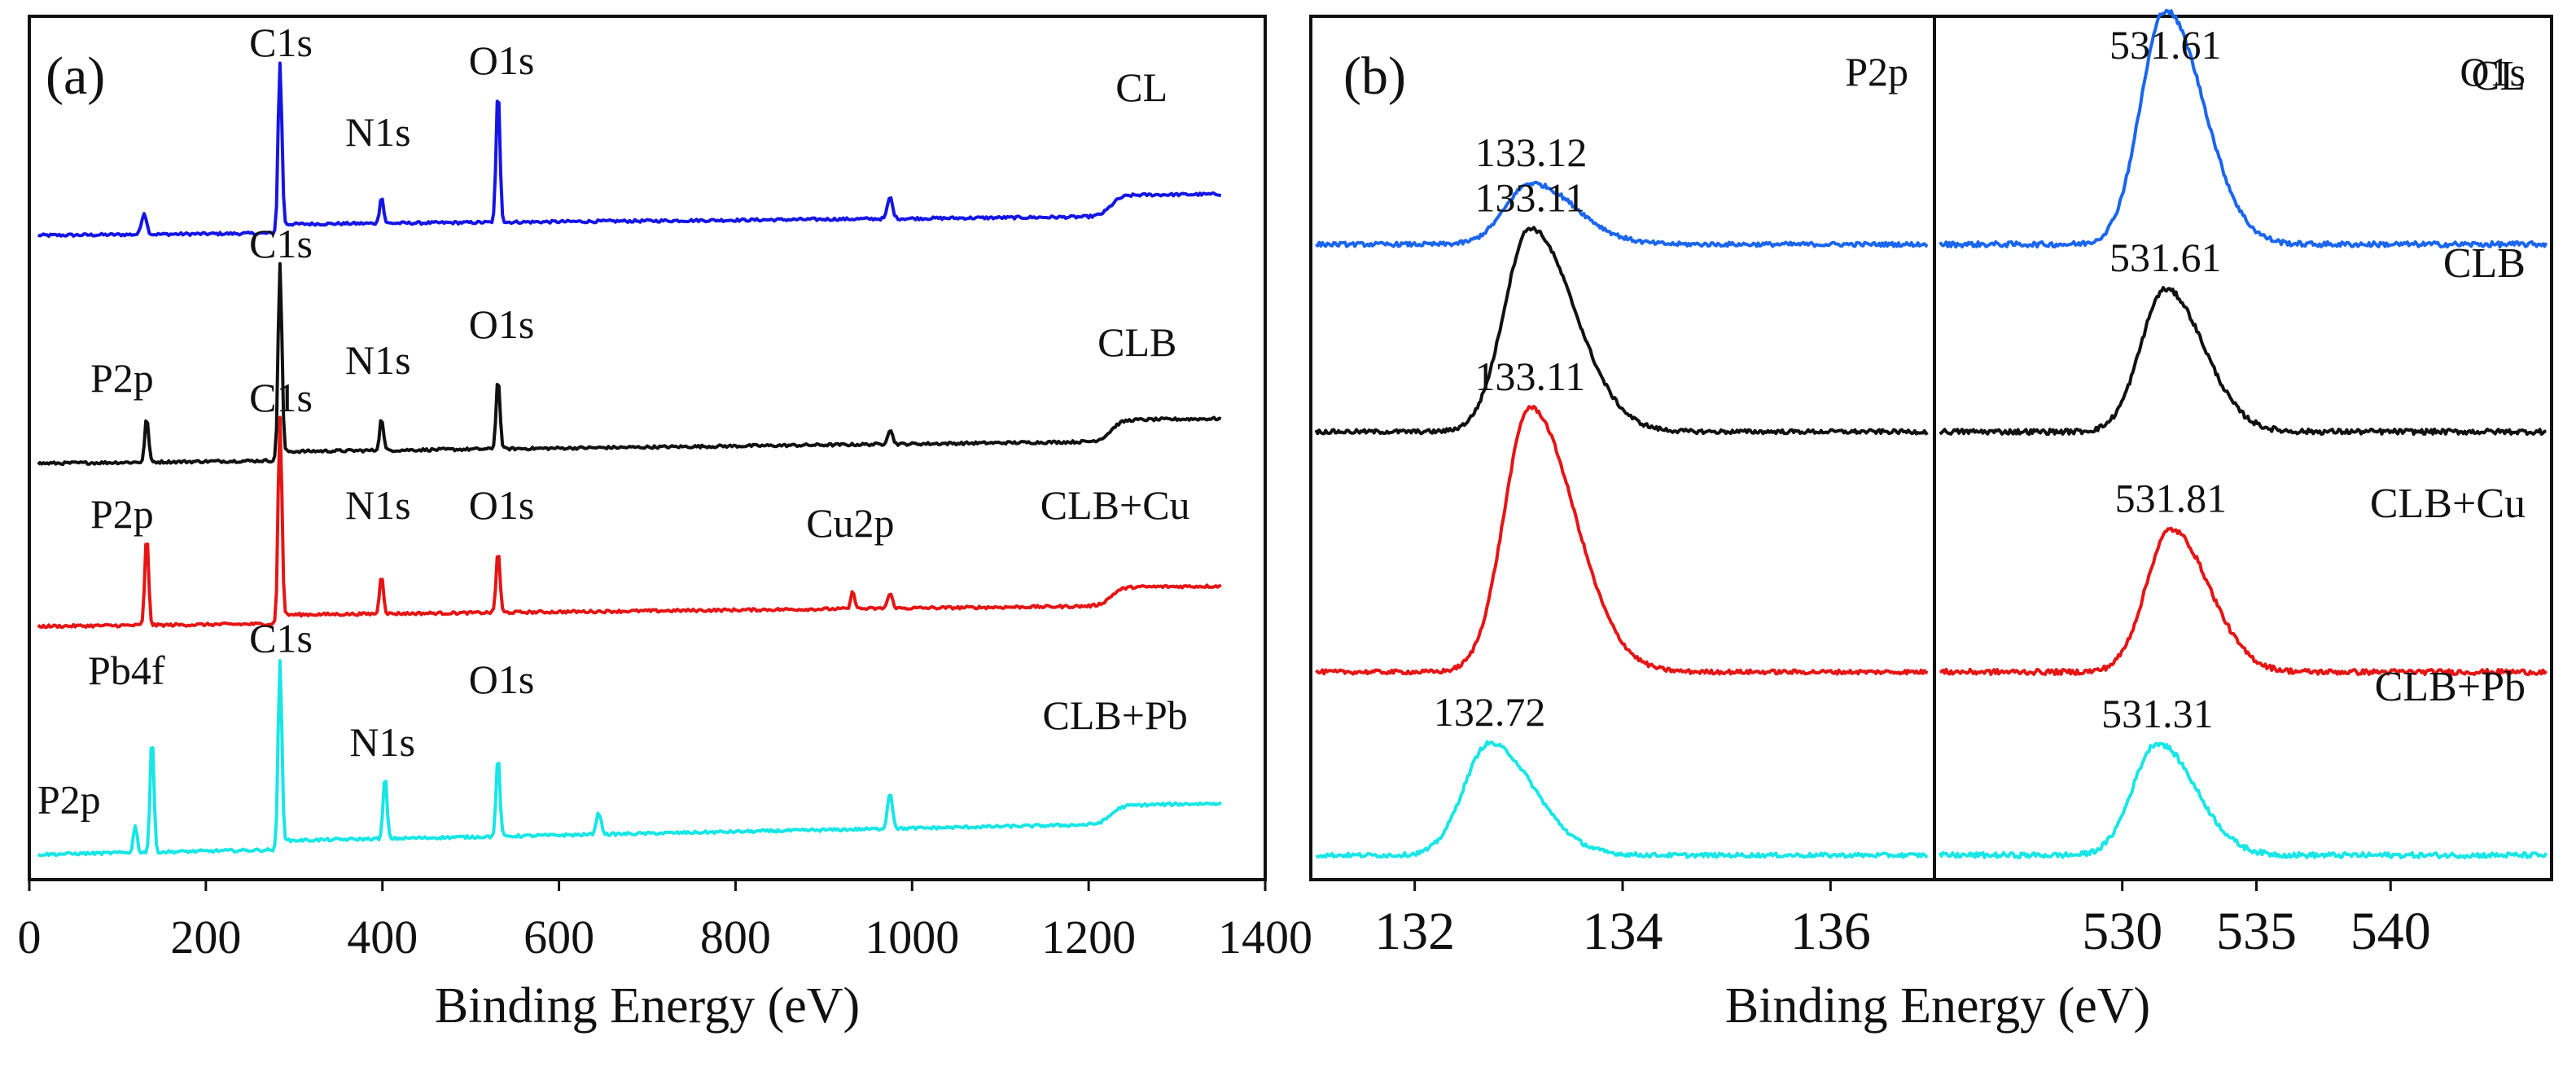  I want to click on series-a-clb-pb, so click(630, 758).